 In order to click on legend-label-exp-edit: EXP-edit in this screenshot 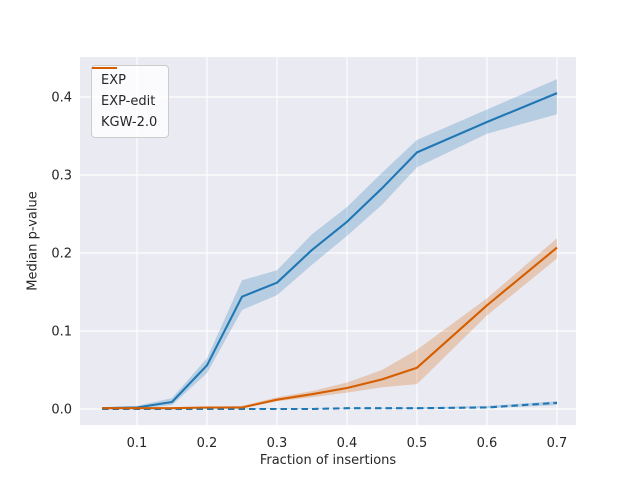, I will do `click(128, 101)`.